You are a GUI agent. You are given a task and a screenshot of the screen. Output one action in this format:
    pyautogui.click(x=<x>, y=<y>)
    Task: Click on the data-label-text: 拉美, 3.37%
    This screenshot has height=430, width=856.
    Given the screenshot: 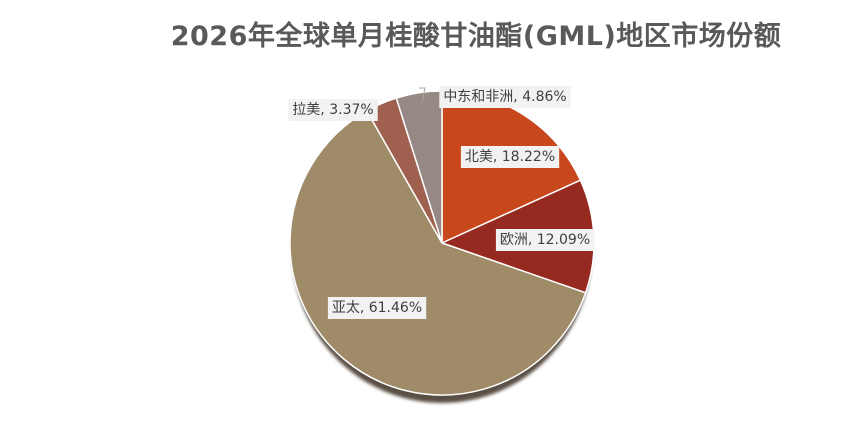 What is the action you would take?
    pyautogui.click(x=332, y=110)
    